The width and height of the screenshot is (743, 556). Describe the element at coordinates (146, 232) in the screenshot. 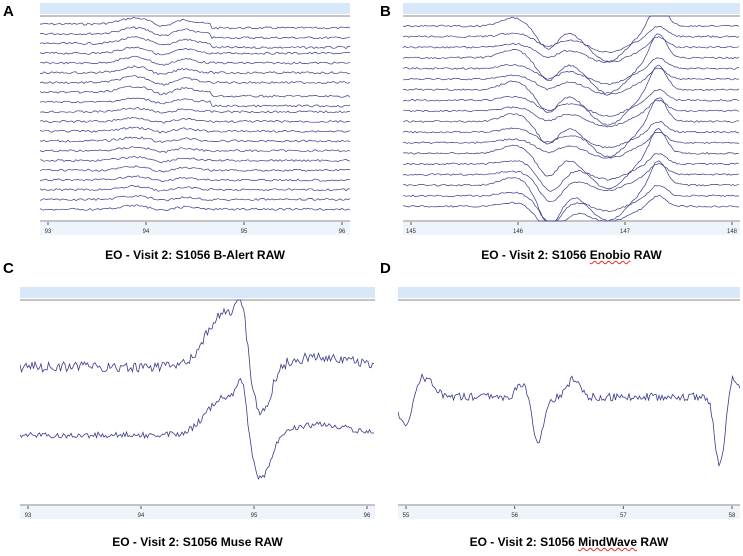

I see `panel-a-tick-label-1: 94` at that location.